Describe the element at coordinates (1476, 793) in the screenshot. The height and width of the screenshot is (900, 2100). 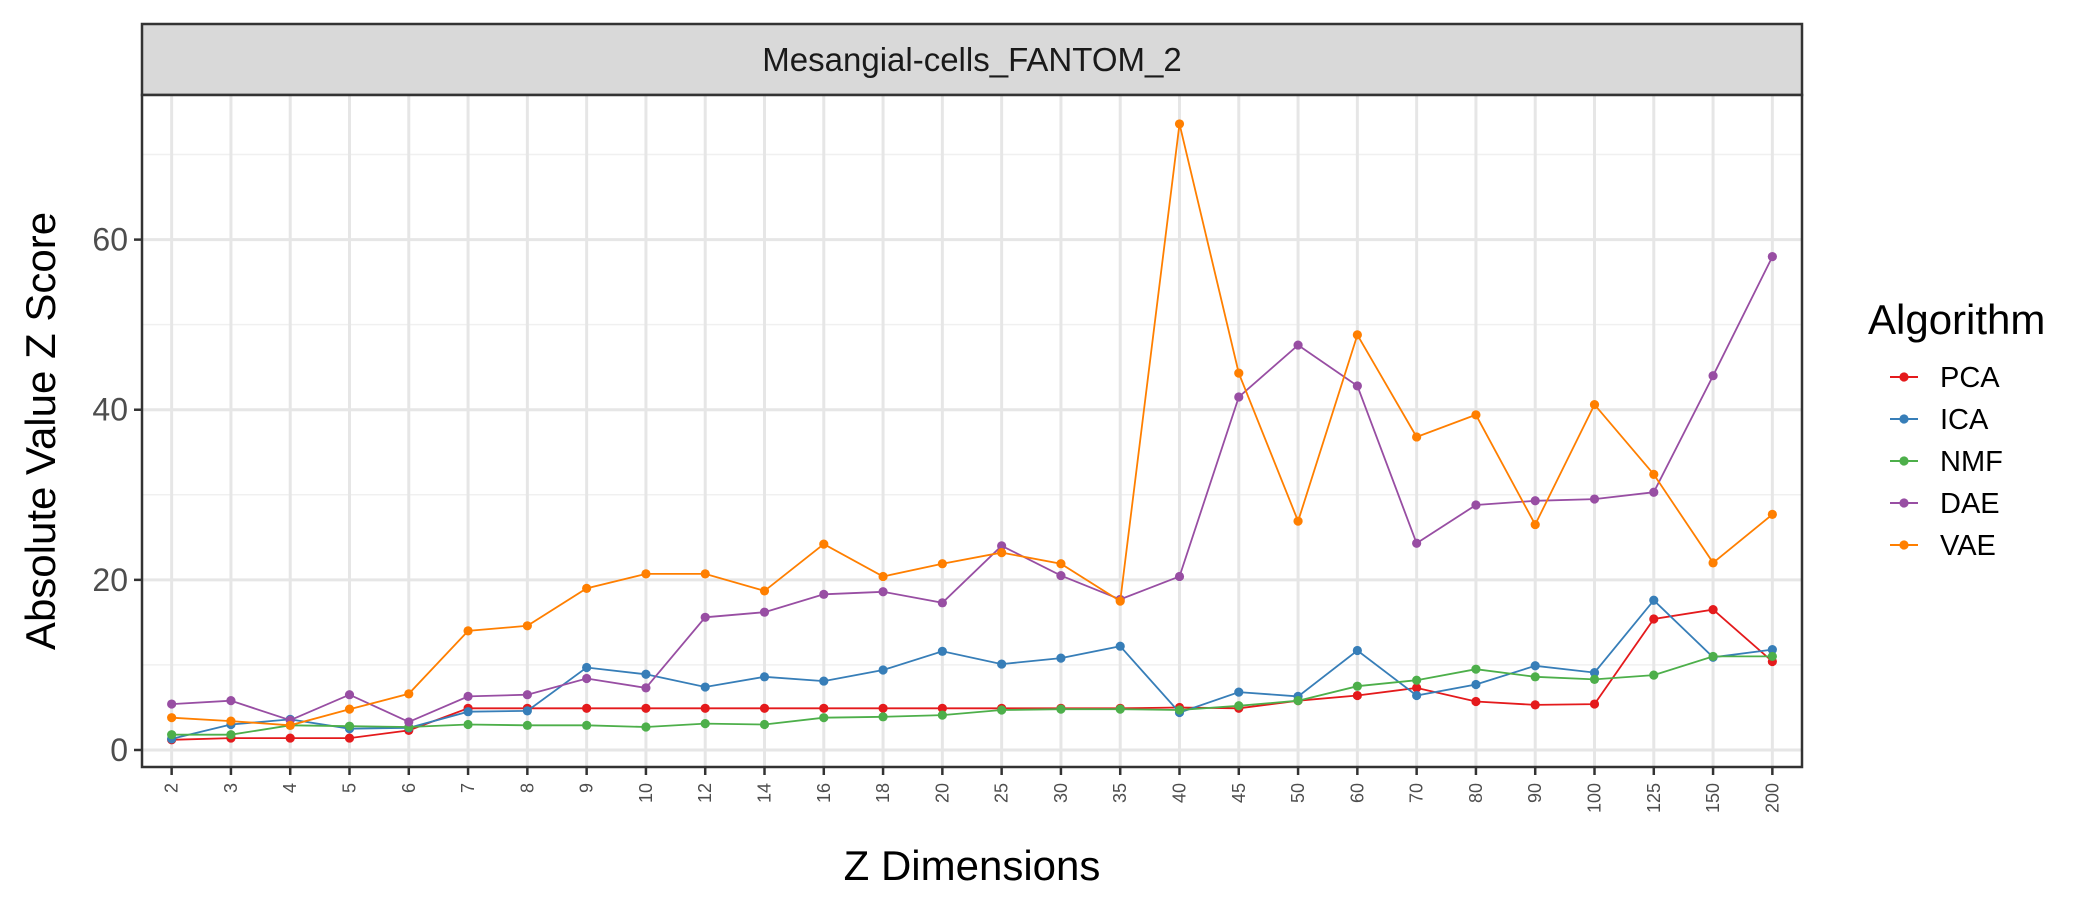
I see `x-tick-label: 80` at that location.